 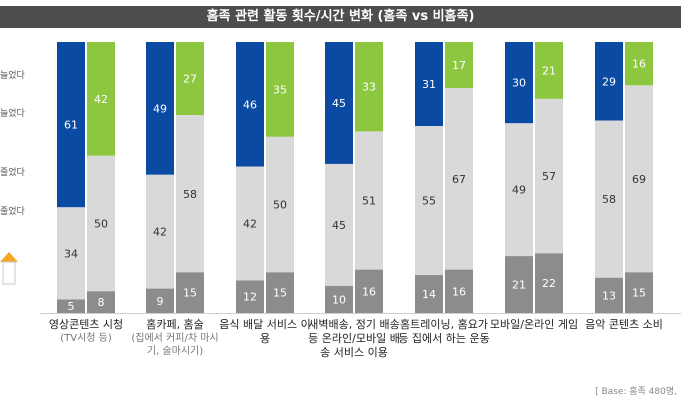 I want to click on category-label-5: 모바일/온라인 게임, so click(x=534, y=325).